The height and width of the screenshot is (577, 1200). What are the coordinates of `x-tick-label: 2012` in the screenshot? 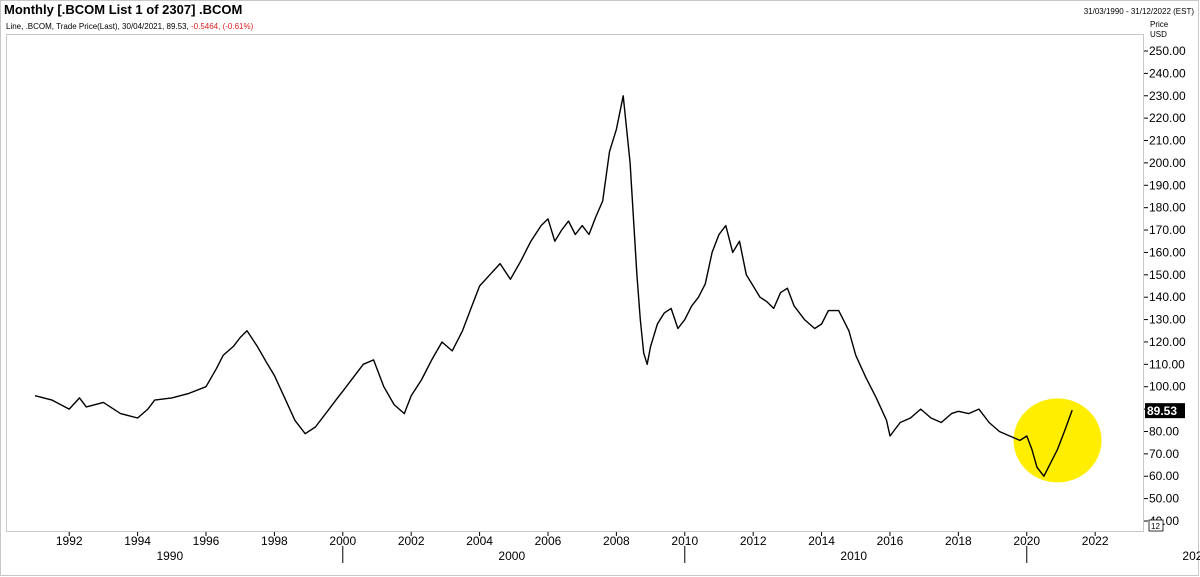 It's located at (753, 541).